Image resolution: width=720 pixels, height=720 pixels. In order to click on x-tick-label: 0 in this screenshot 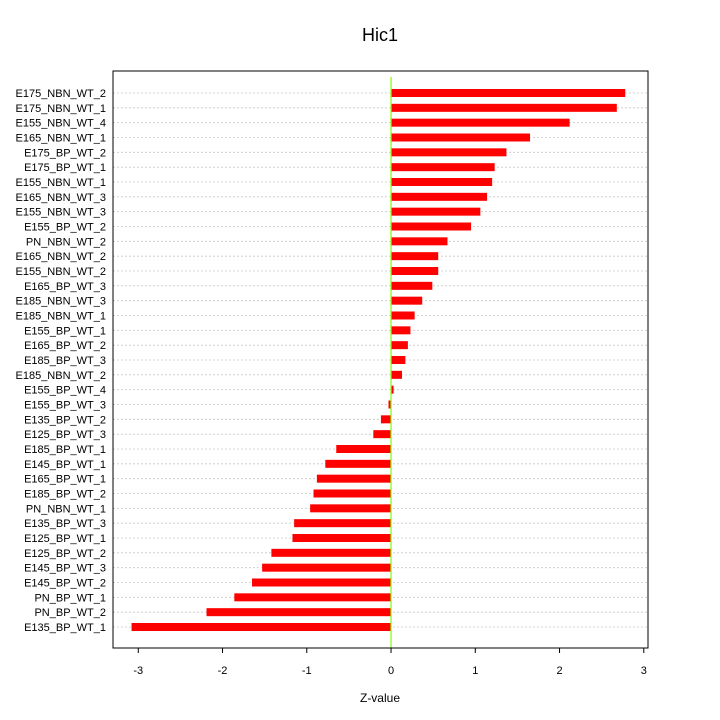, I will do `click(391, 671)`.